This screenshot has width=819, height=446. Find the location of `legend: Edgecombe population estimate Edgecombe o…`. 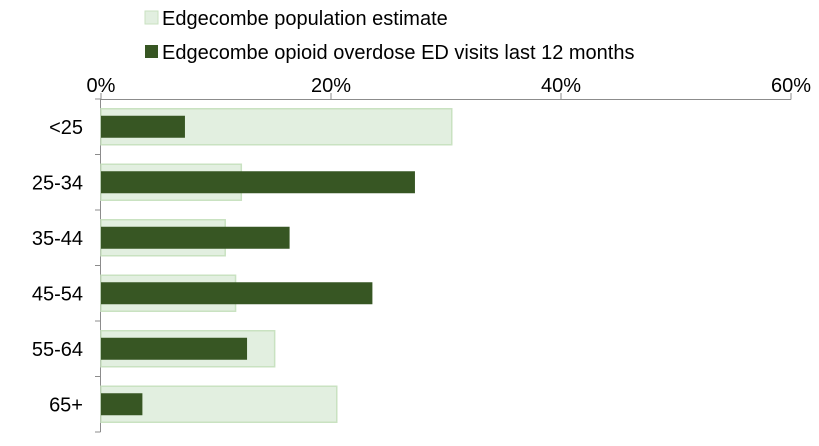

legend: Edgecombe population estimate Edgecombe o… is located at coordinates (389, 36).